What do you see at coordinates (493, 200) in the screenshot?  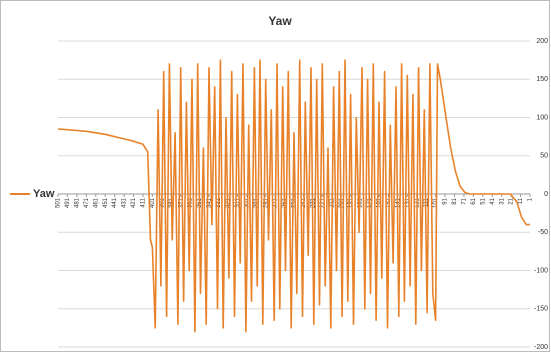 I see `x-tick-label: 41` at bounding box center [493, 200].